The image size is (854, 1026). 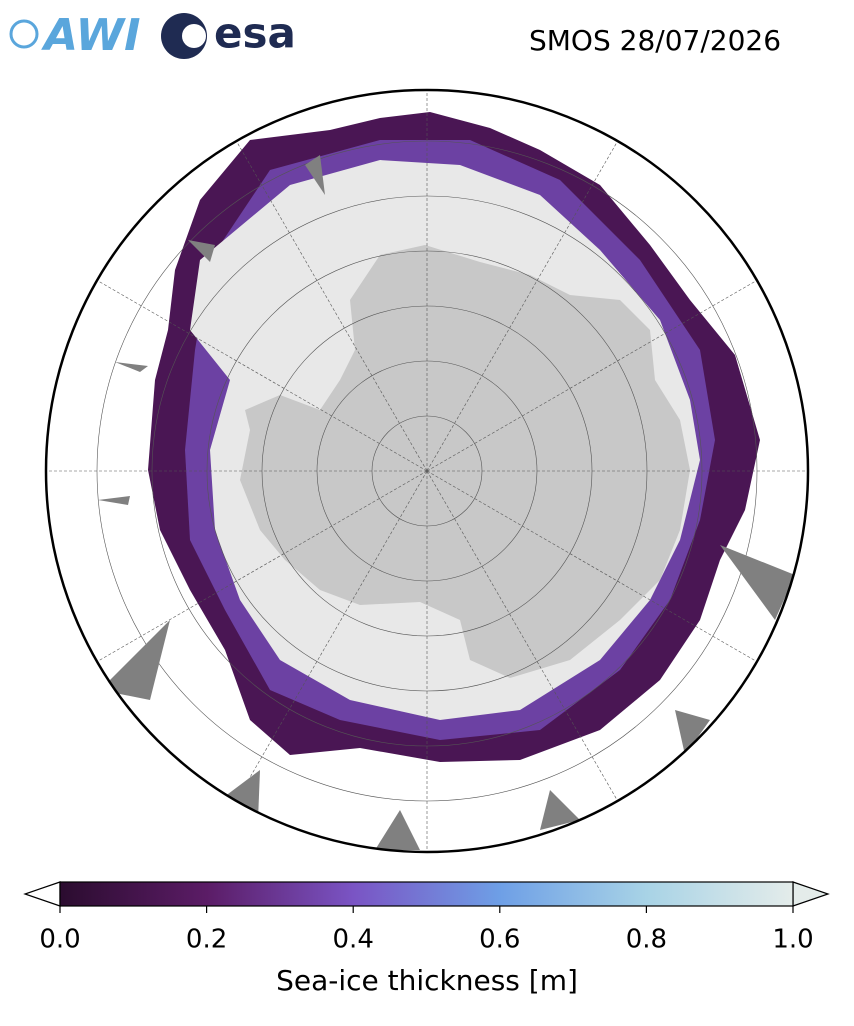 I want to click on title: SMOS 28/07/2026, so click(x=655, y=40).